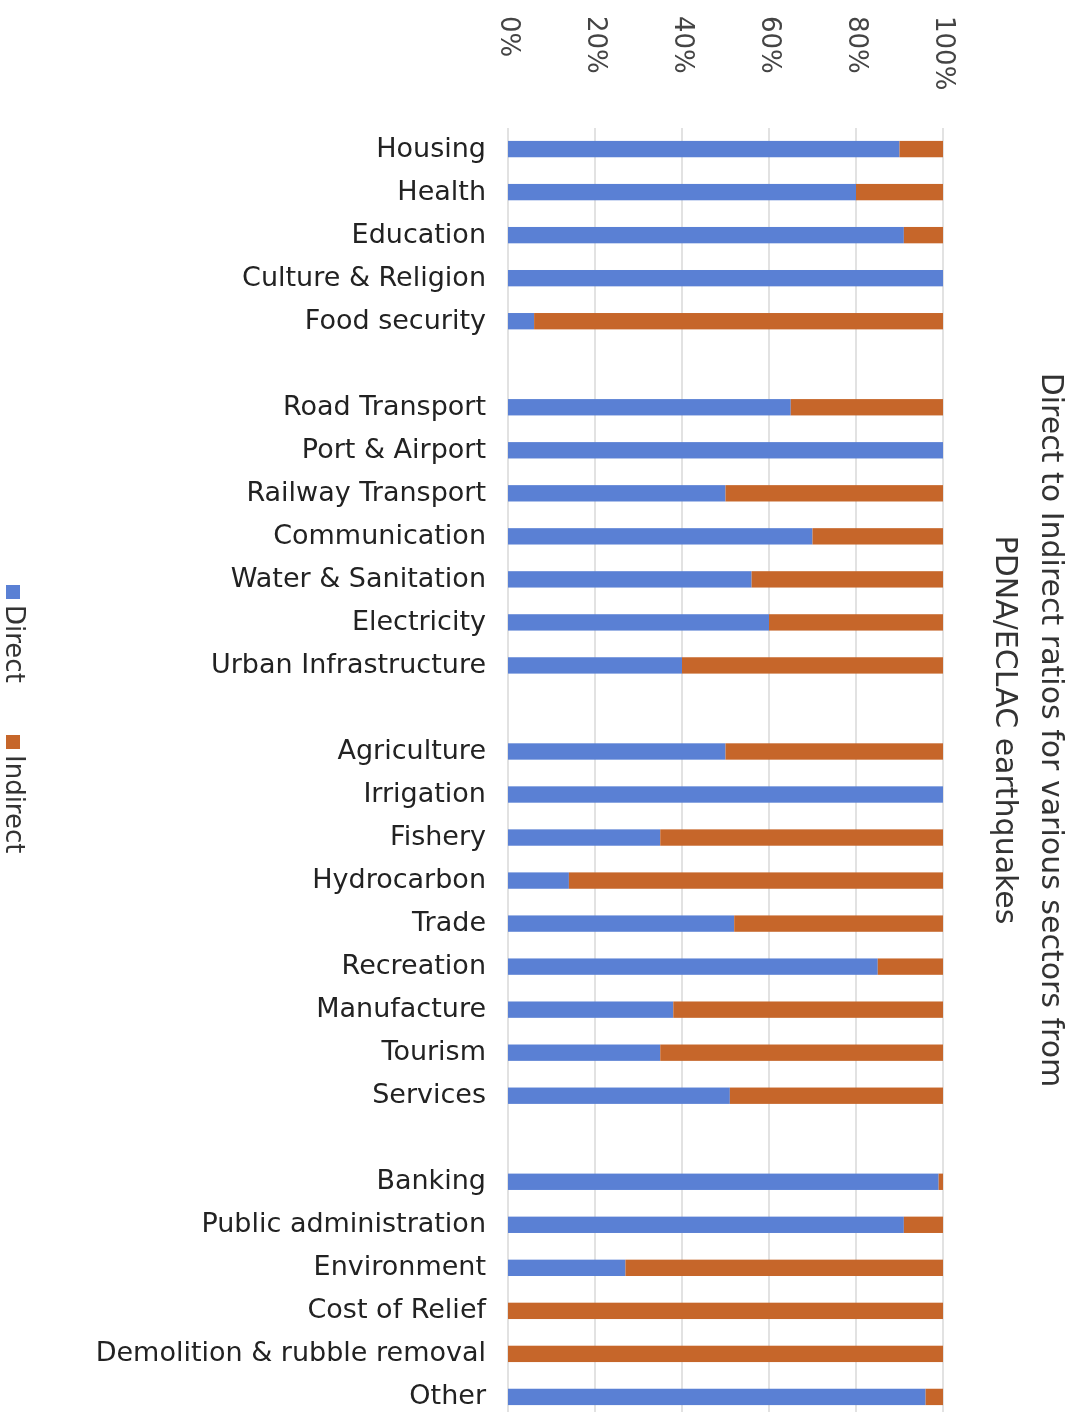 Image resolution: width=1071 pixels, height=1415 pixels. What do you see at coordinates (401, 1008) in the screenshot?
I see `y-tick-label: Manufacture` at bounding box center [401, 1008].